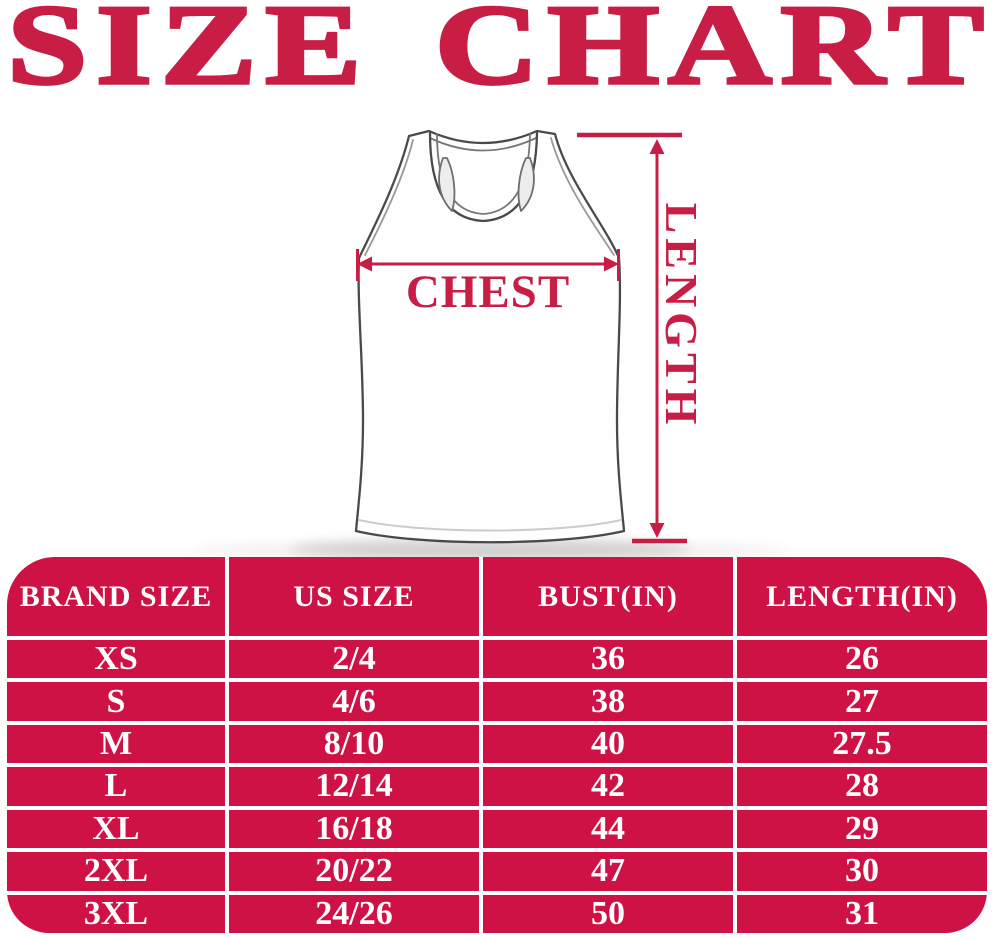 This screenshot has width=1000, height=938. Describe the element at coordinates (862, 829) in the screenshot. I see `table-cell: 29` at that location.